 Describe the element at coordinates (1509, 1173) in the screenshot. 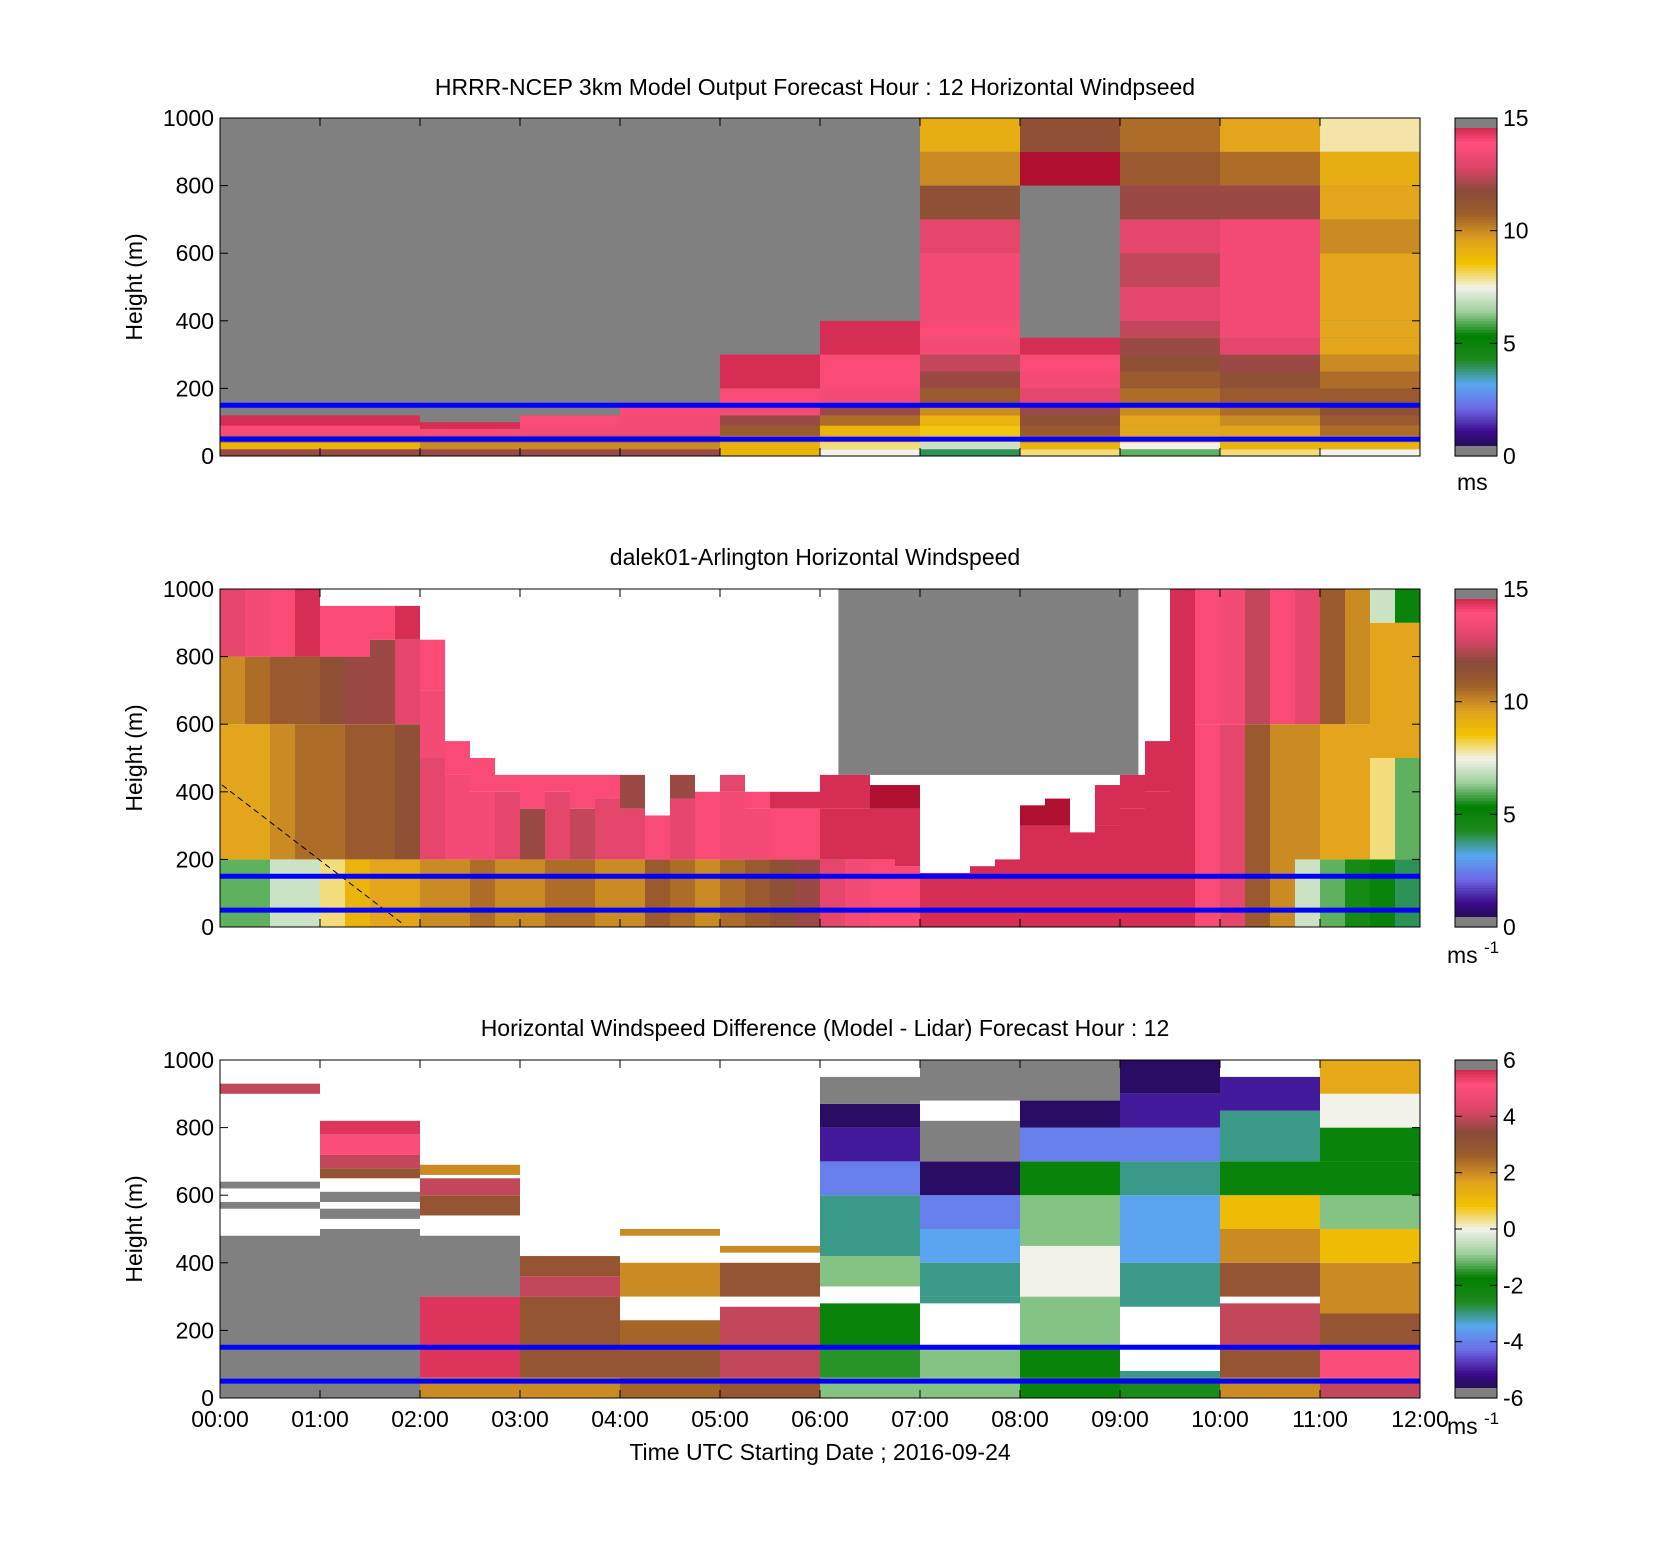

I see `colorbar-tick-label: 2` at that location.